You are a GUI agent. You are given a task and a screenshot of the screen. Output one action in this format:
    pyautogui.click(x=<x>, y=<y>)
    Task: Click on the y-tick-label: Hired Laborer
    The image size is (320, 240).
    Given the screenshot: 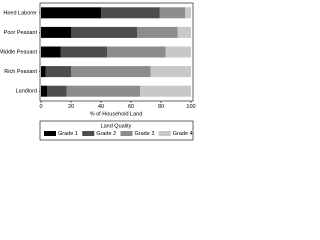 What is the action you would take?
    pyautogui.click(x=20, y=13)
    